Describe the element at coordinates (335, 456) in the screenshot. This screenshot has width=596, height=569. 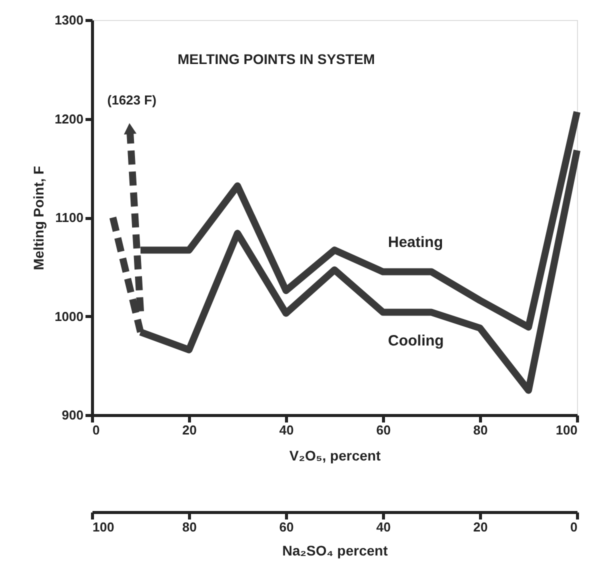
I see `x-axis-title: V₂O₅, percent` at that location.